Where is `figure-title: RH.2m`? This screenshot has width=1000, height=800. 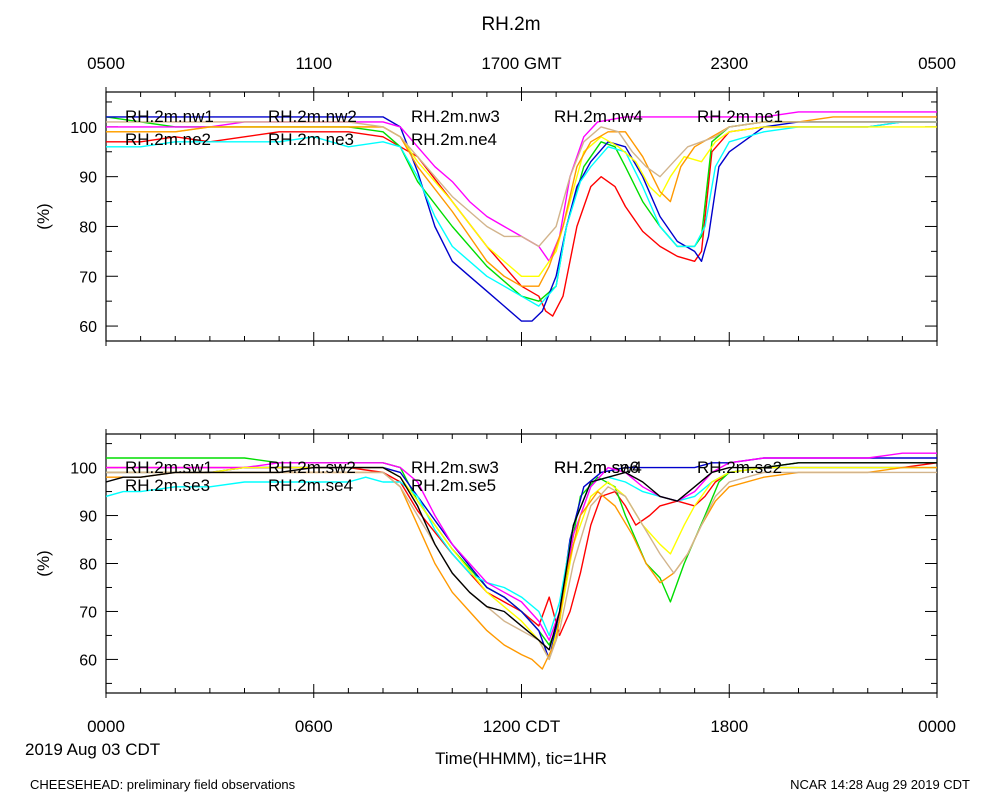 figure-title: RH.2m is located at coordinates (510, 24).